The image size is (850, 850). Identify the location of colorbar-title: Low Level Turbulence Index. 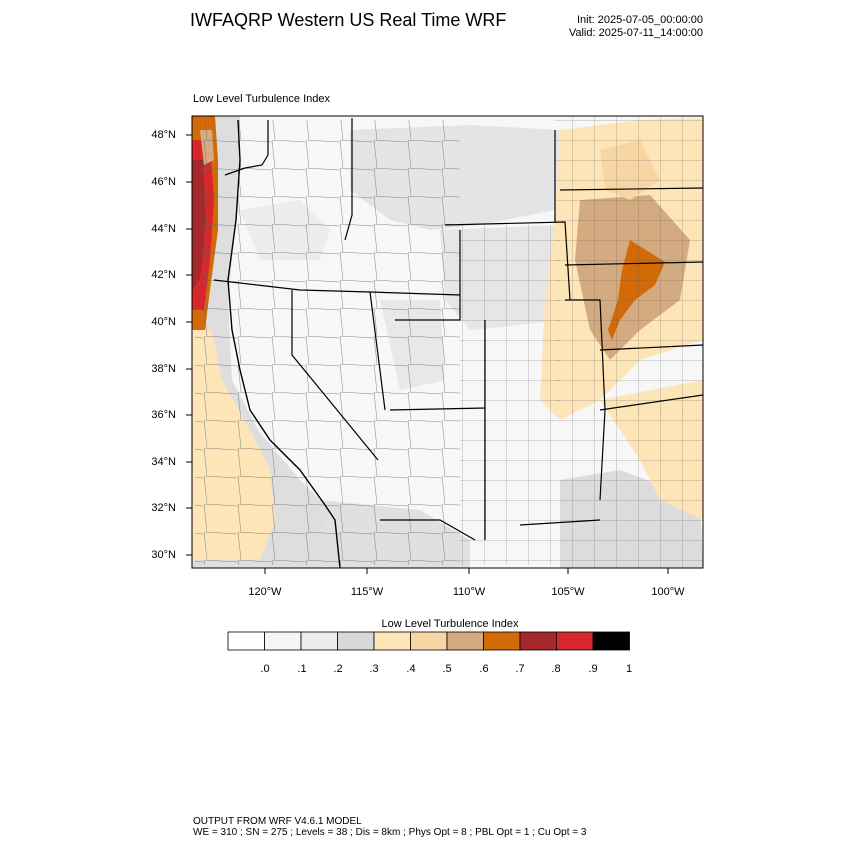
(450, 624).